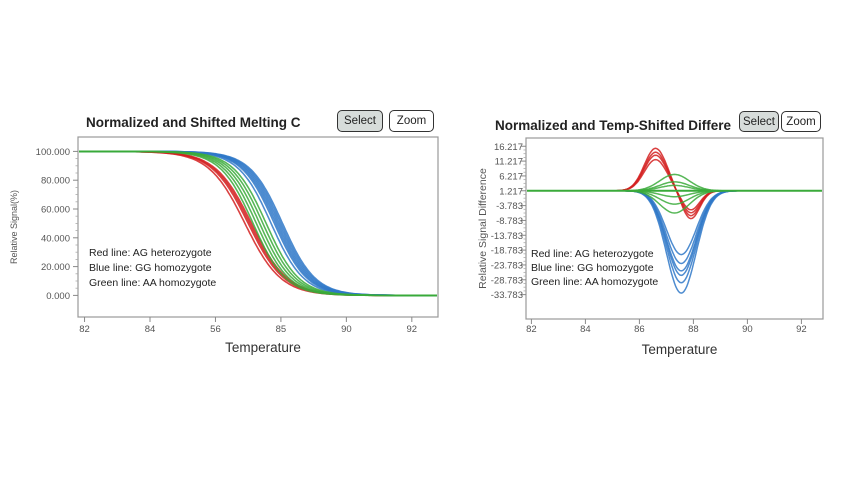 This screenshot has height=480, width=853. Describe the element at coordinates (150, 329) in the screenshot. I see `x-tick-label: 84` at that location.